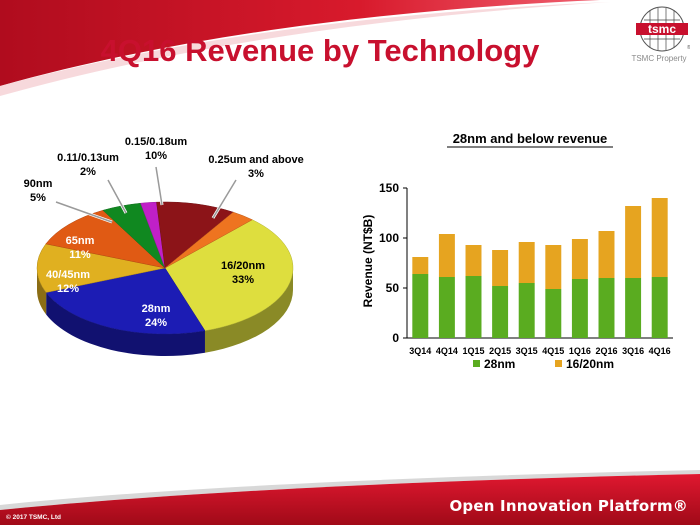 This screenshot has width=700, height=525. Describe the element at coordinates (80, 255) in the screenshot. I see `pie-value-65nm: 11%` at that location.